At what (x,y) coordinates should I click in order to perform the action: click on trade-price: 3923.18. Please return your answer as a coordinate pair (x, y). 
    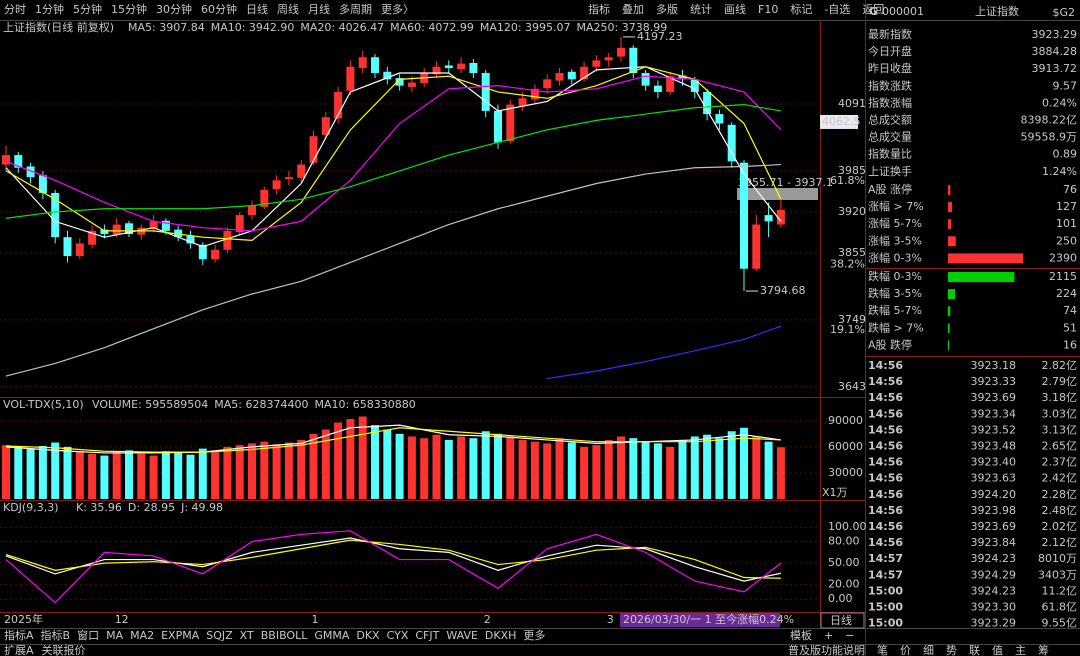
    Looking at the image, I should click on (994, 365).